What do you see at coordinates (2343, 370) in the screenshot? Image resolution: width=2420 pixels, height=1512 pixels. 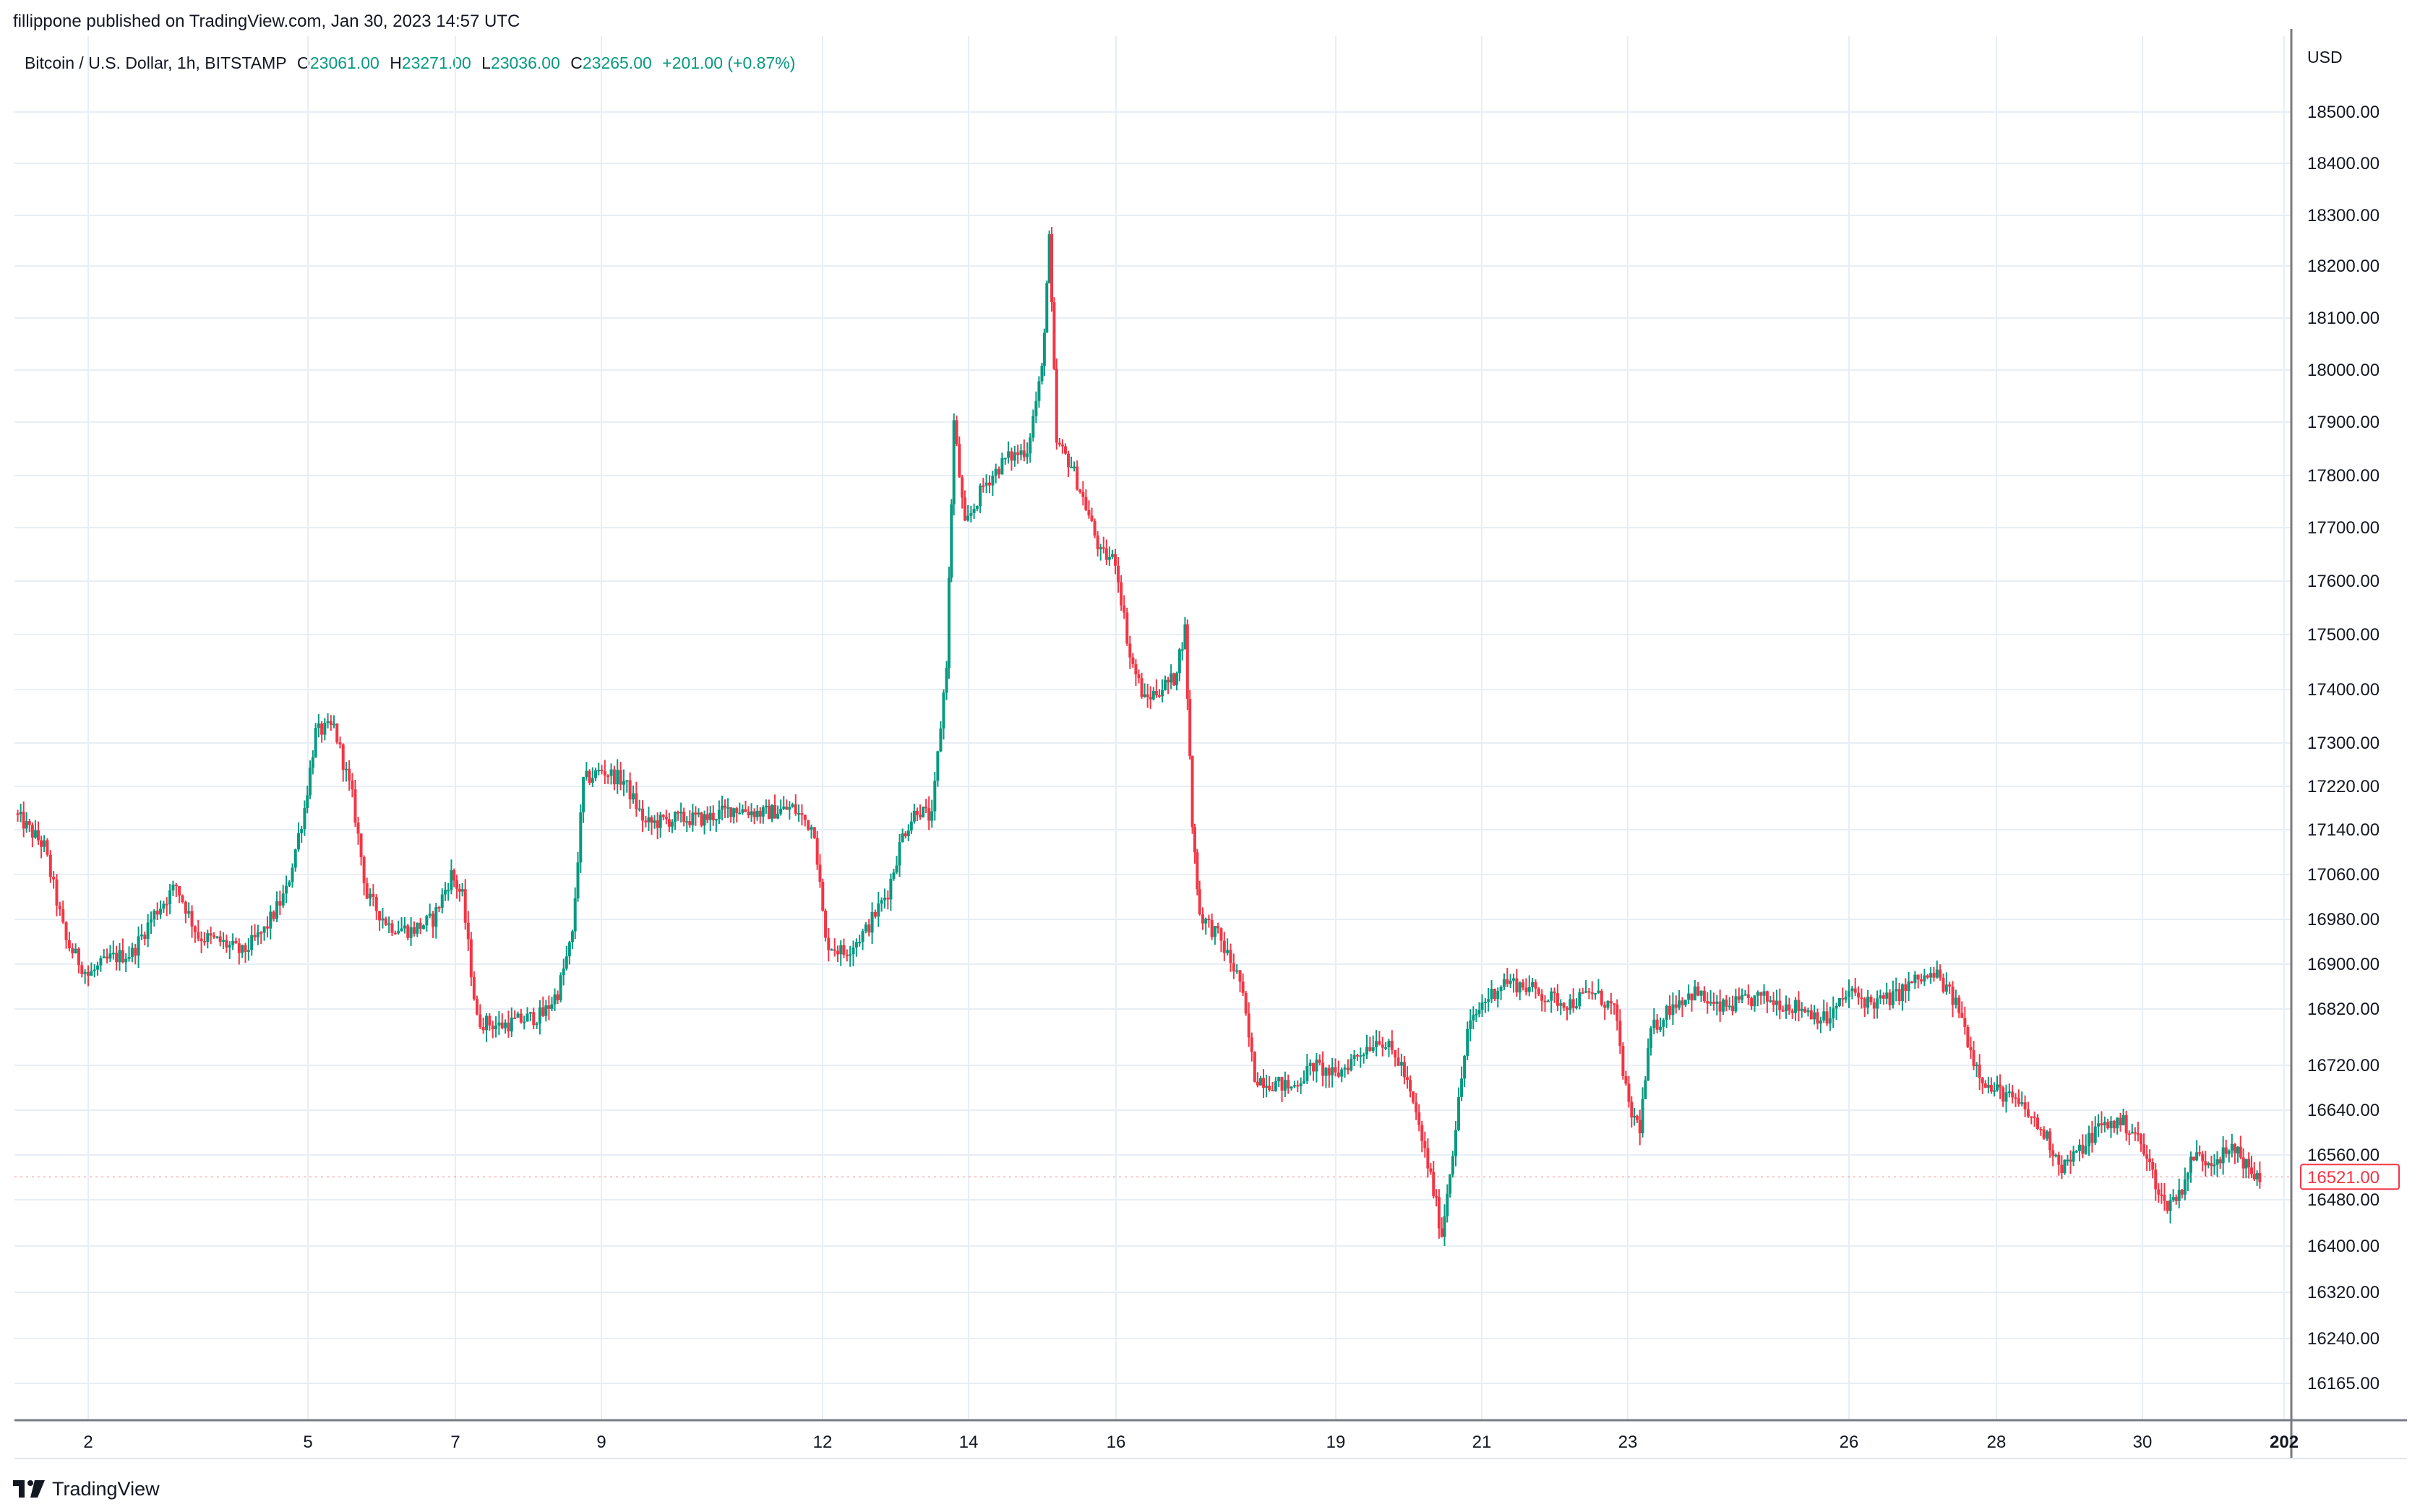 I see `price-tick-label: 18000.00` at bounding box center [2343, 370].